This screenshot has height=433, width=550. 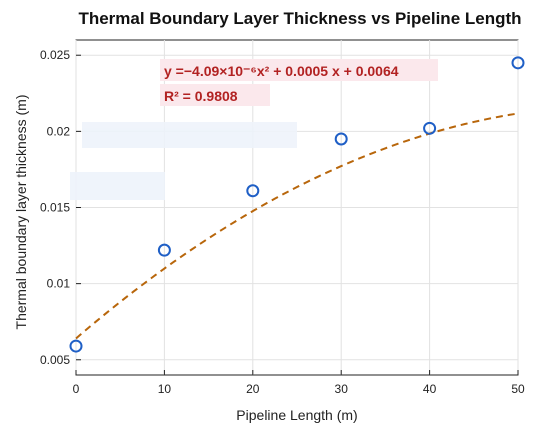 I want to click on x-axis-label: Pipeline Length (m), so click(x=296, y=415).